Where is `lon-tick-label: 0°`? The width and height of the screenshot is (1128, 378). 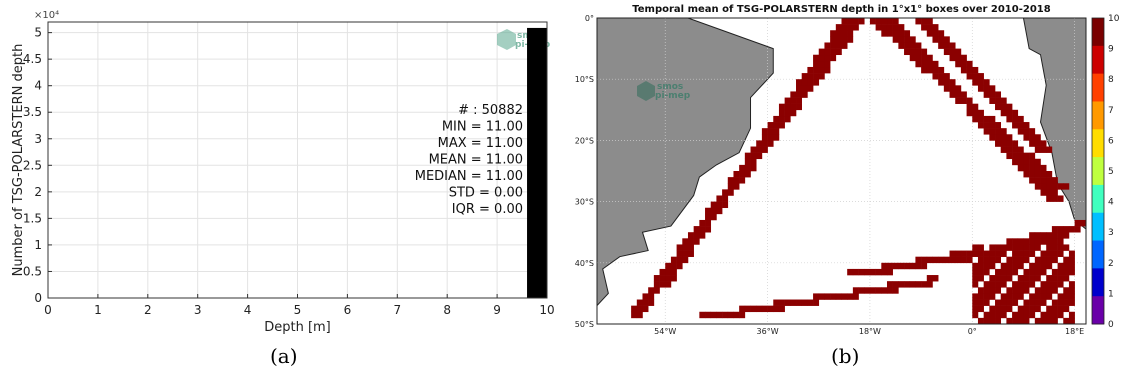
lon-tick-label: 0° is located at coordinates (972, 331).